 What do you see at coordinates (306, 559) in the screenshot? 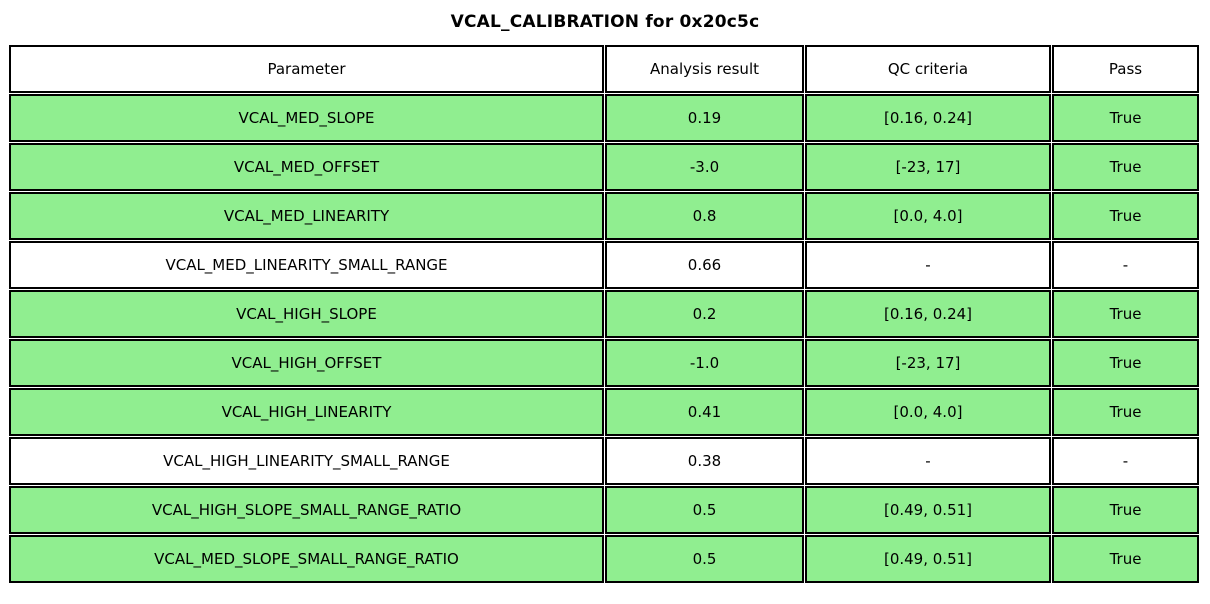
I see `cell-parameter: VCAL_MED_SLOPE_SMALL_RANGE_RATIO` at bounding box center [306, 559].